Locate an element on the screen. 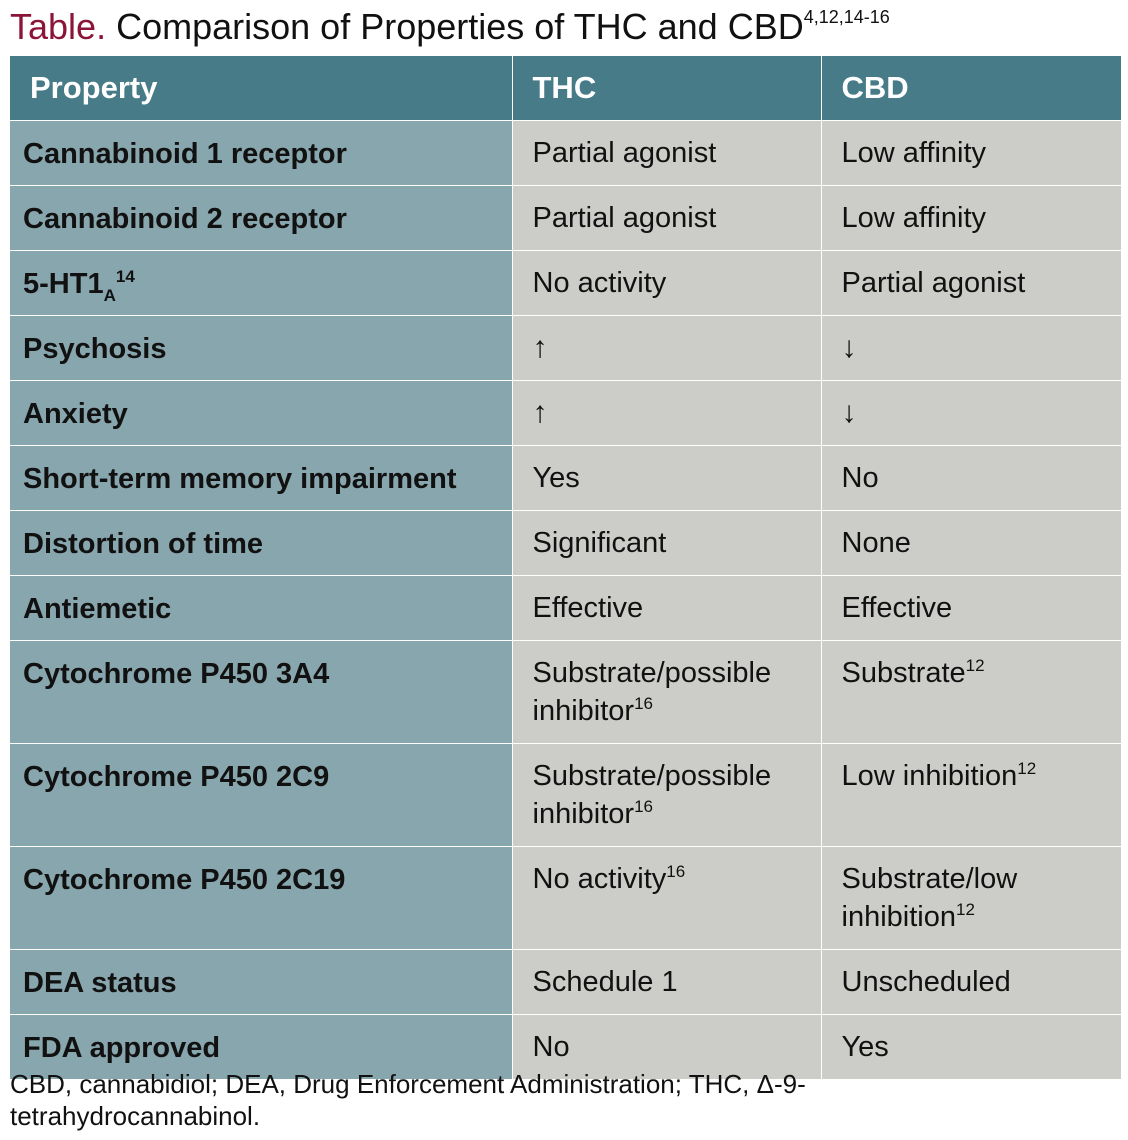 The height and width of the screenshot is (1140, 1128). property-cell: DEA status is located at coordinates (261, 982).